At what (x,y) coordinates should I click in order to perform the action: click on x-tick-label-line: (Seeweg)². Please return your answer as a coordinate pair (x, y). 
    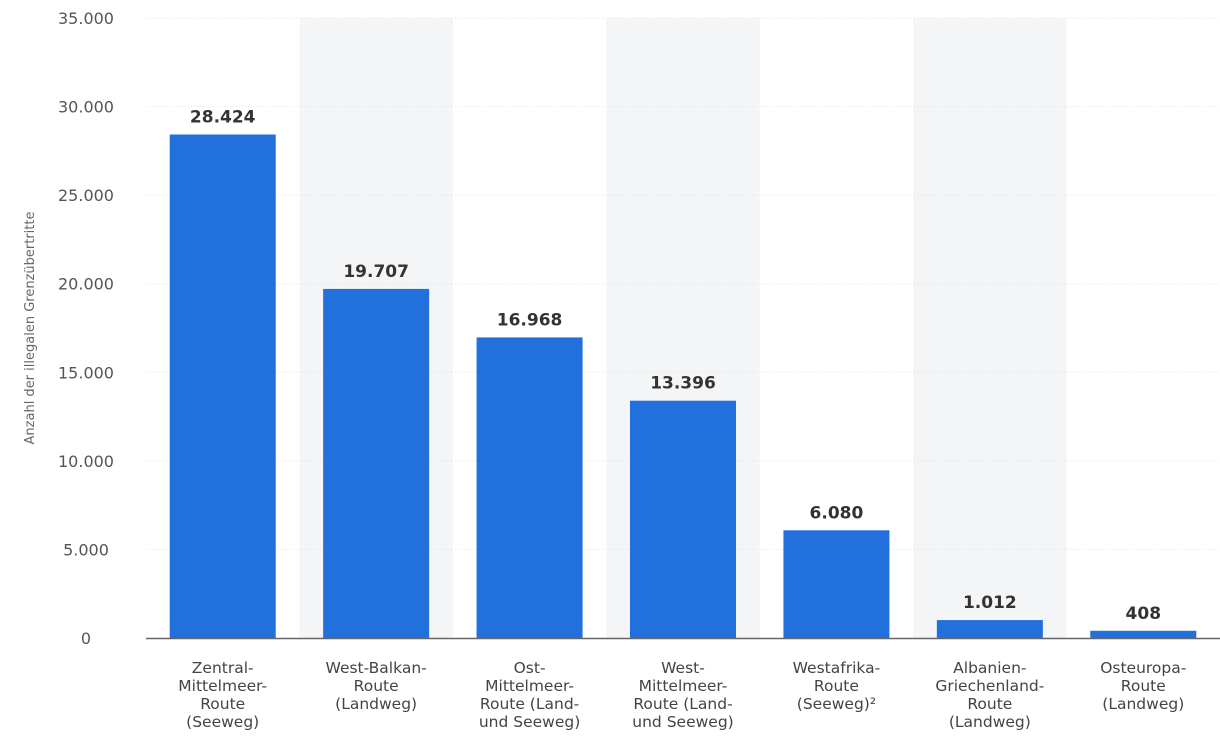
    Looking at the image, I should click on (836, 704).